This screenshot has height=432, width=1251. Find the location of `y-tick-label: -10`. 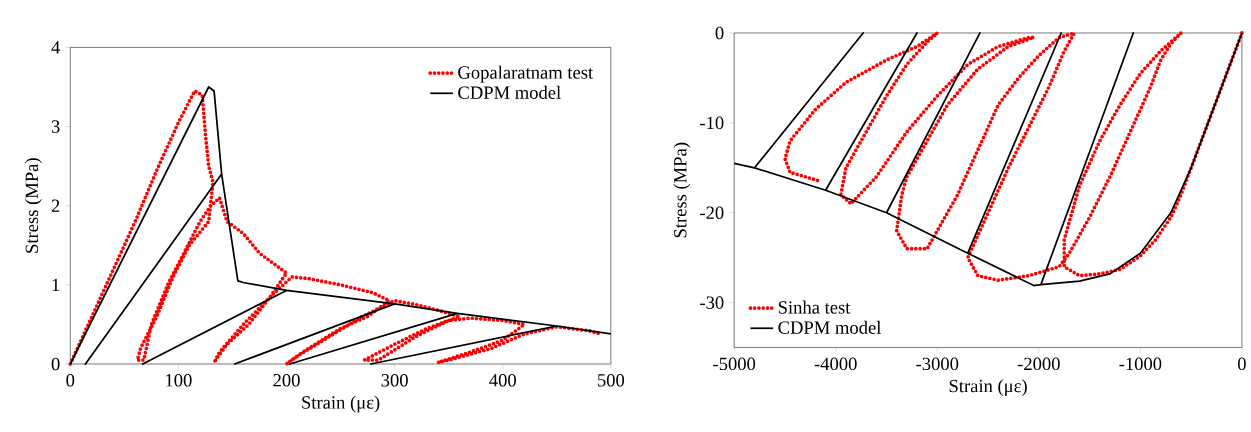

y-tick-label: -10 is located at coordinates (712, 123).